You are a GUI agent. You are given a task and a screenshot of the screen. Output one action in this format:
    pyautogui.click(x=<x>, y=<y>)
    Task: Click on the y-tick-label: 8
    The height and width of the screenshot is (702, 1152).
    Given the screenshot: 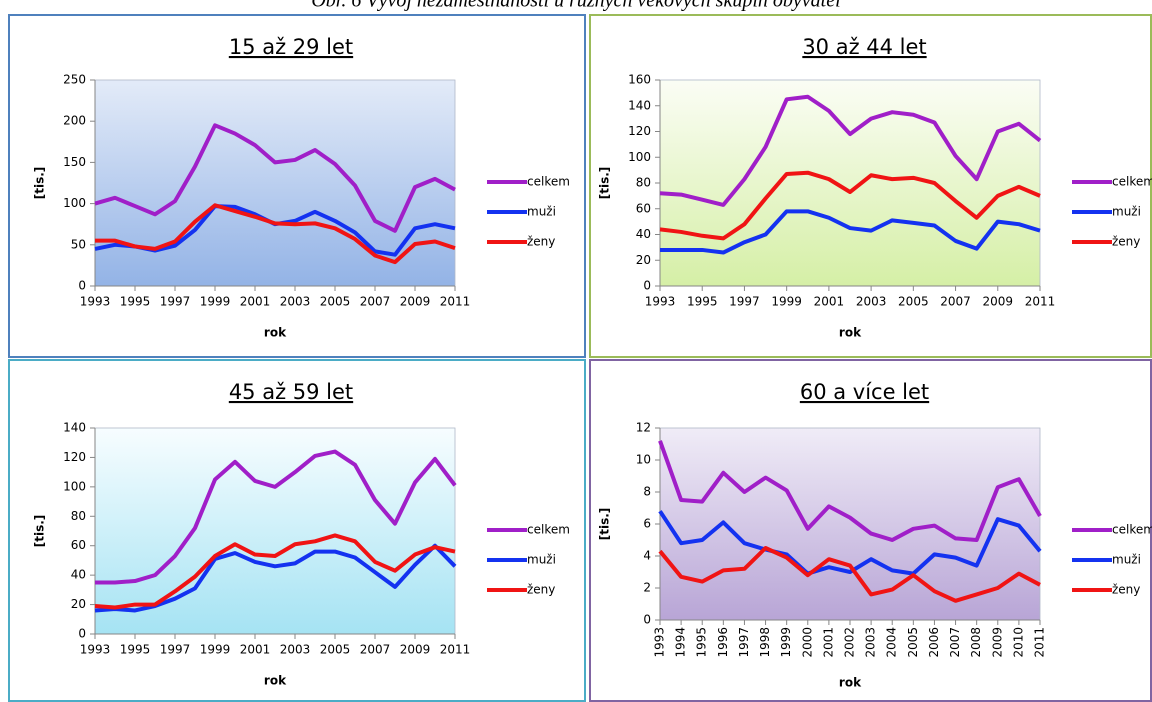 What is the action you would take?
    pyautogui.click(x=647, y=492)
    